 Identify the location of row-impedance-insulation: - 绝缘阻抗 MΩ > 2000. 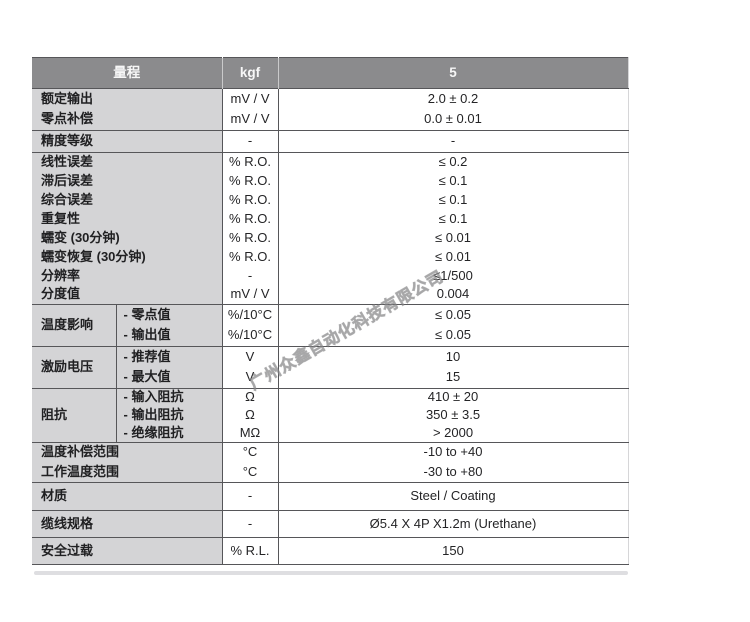
(330, 433).